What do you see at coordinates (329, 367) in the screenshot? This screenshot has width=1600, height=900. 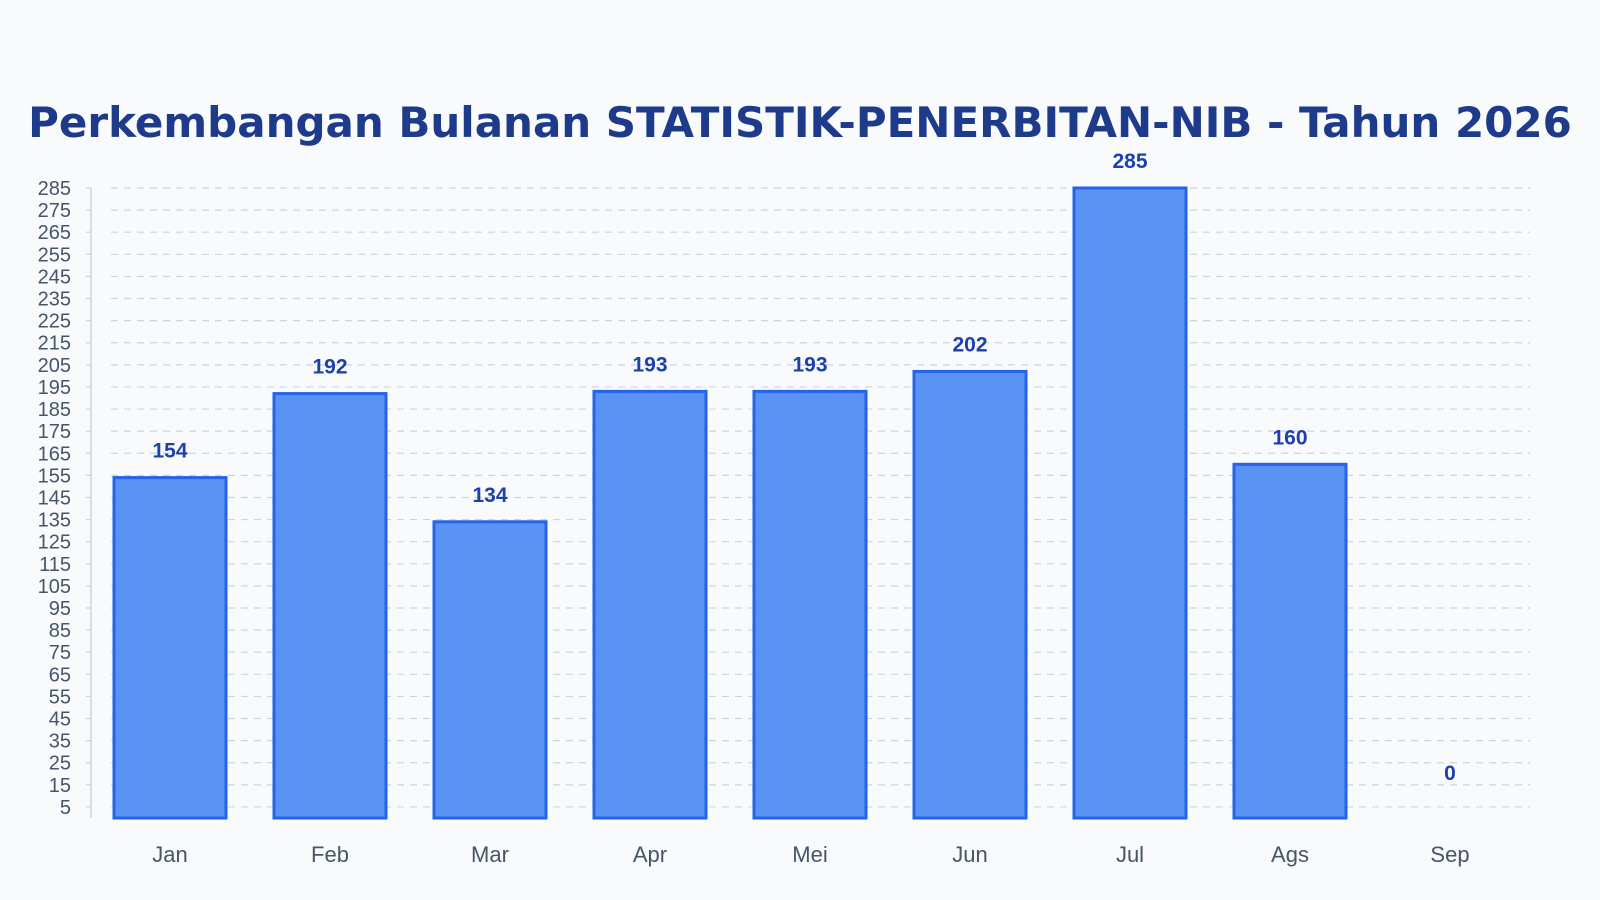 I see `data-label-feb: 192` at bounding box center [329, 367].